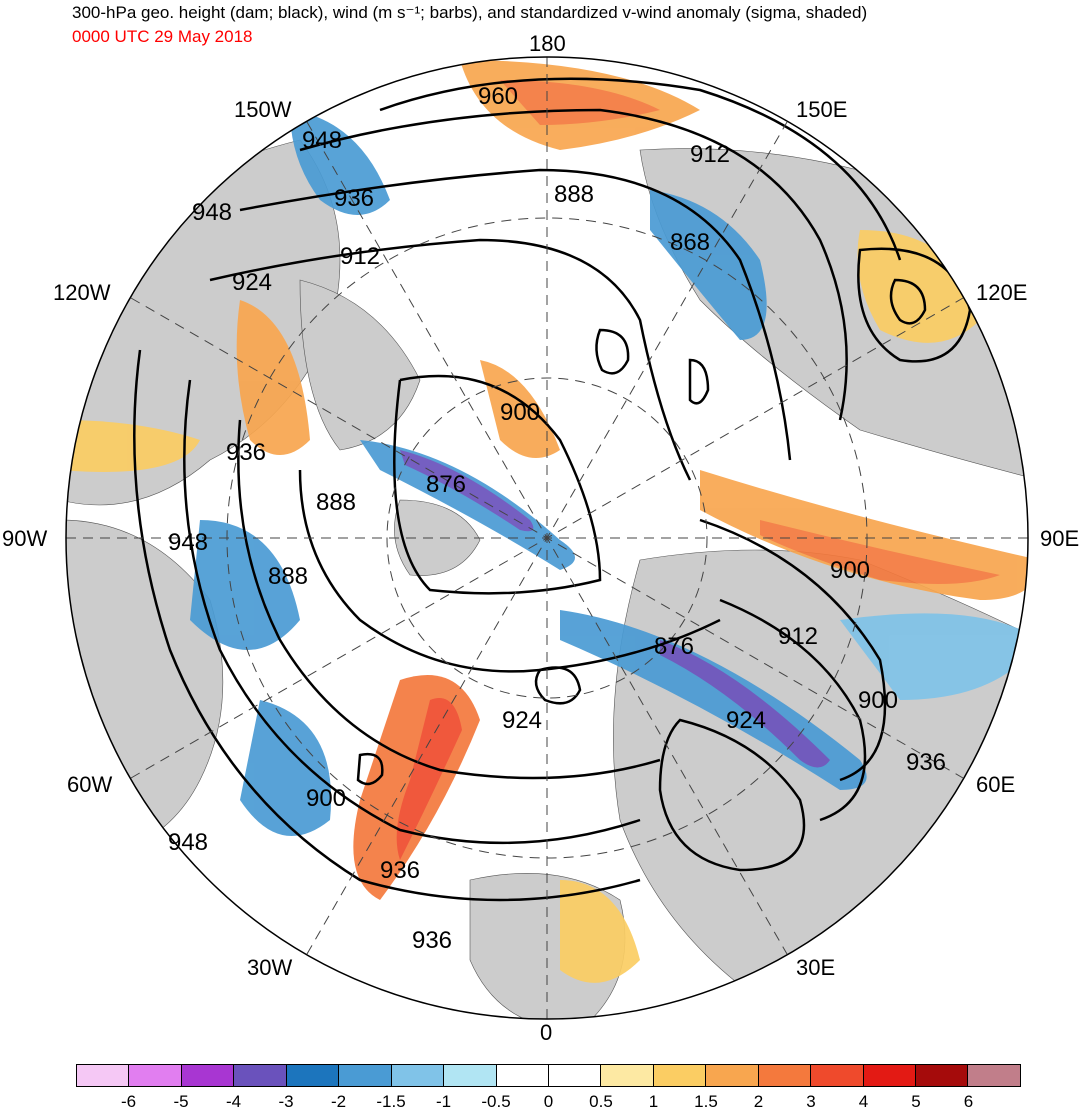 This screenshot has height=1112, width=1088. Describe the element at coordinates (546, 1032) in the screenshot. I see `longitude-label-0: 0` at that location.